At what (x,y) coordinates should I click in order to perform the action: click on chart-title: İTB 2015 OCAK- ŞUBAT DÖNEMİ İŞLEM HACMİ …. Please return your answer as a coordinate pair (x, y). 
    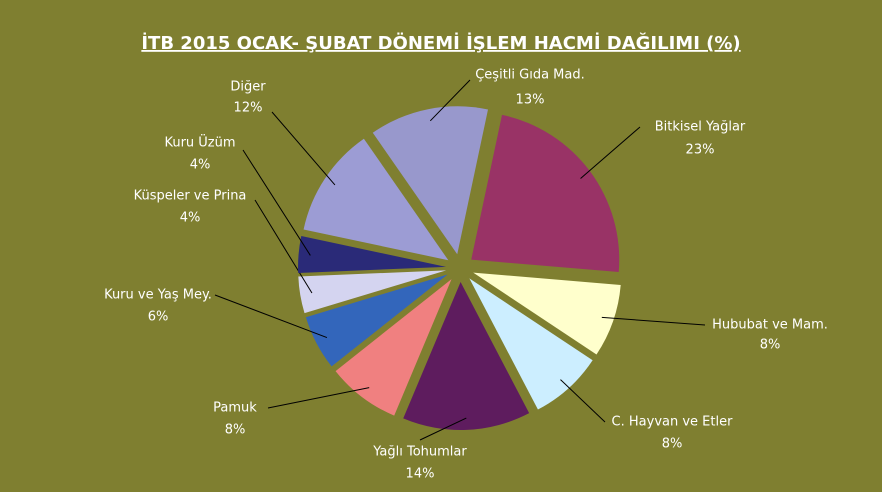
    Looking at the image, I should click on (440, 43).